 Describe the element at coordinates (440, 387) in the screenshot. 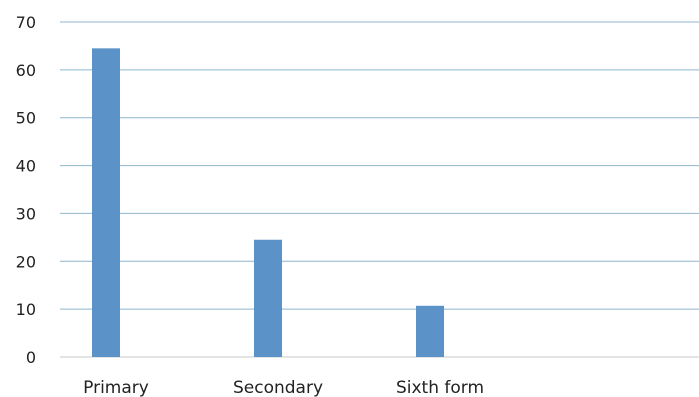

I see `x-tick-label: Sixth form` at that location.